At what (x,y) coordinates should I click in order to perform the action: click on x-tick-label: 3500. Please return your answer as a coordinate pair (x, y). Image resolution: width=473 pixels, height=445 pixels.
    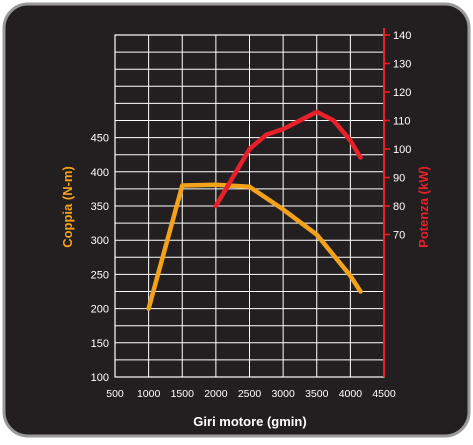
    Looking at the image, I should click on (317, 394).